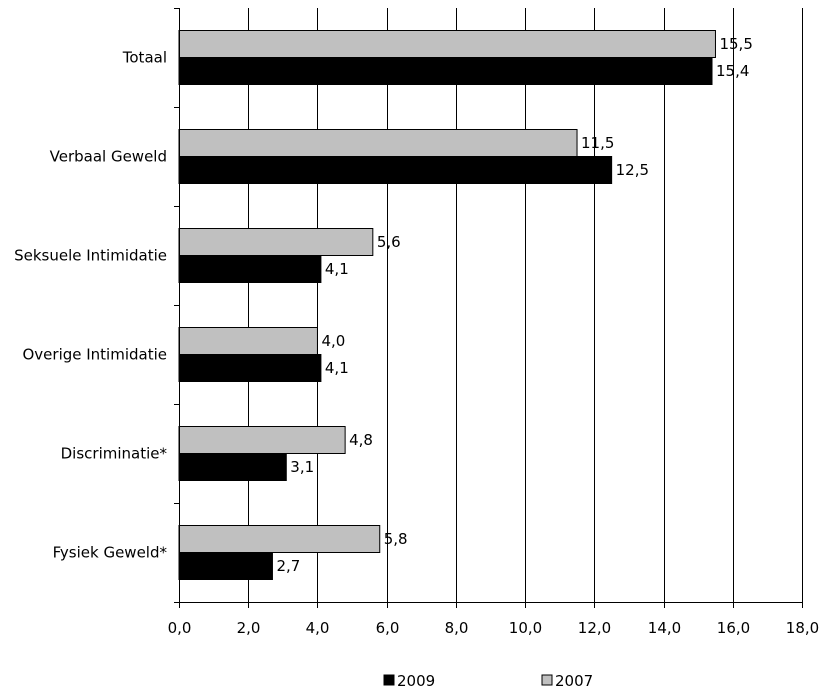 The image size is (822, 694). What do you see at coordinates (416, 681) in the screenshot?
I see `legend-label-2009: 2009` at bounding box center [416, 681].